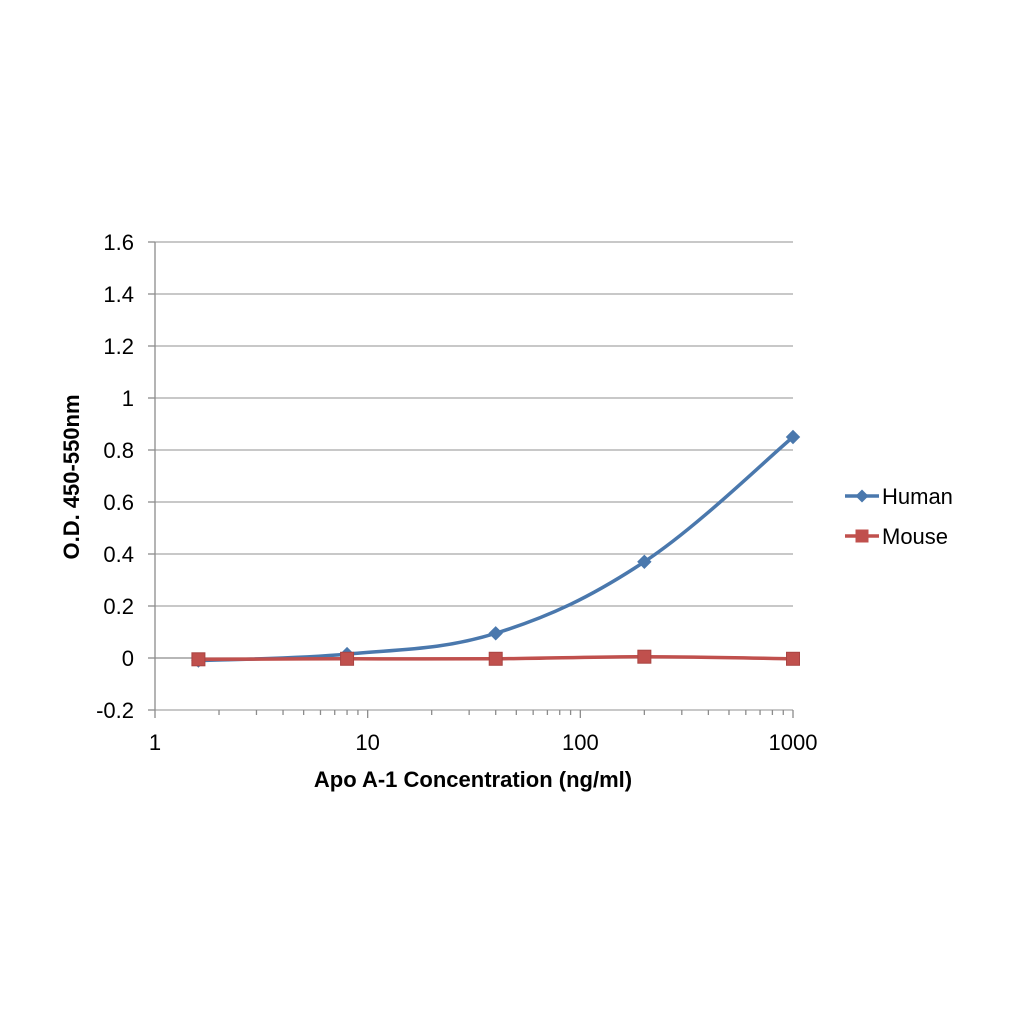 This screenshot has width=1024, height=1029. I want to click on y-tick-label: 0.8, so click(118, 450).